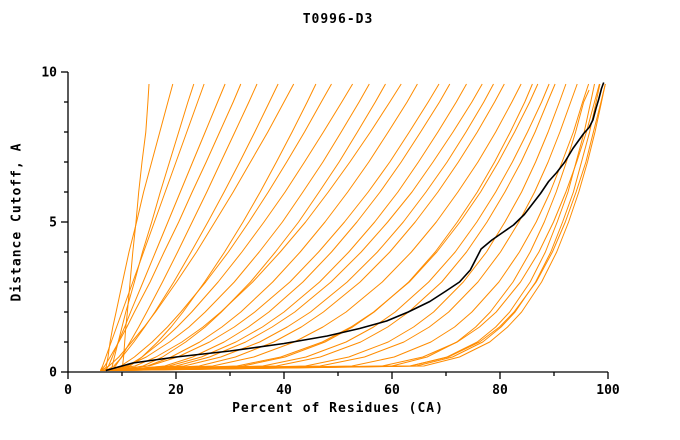  I want to click on y-tick-label: 5, so click(53, 223).